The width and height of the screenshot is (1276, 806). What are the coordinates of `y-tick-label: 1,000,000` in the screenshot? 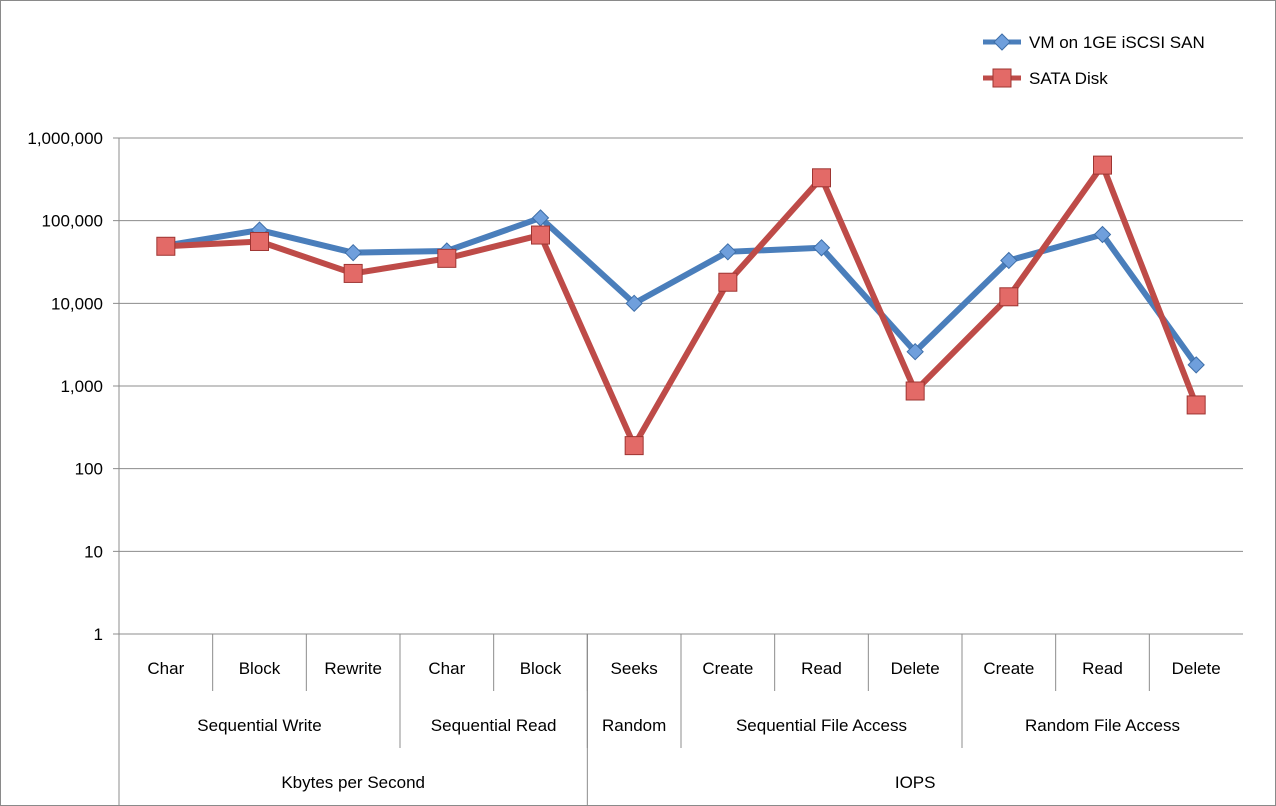 It's located at (65, 138).